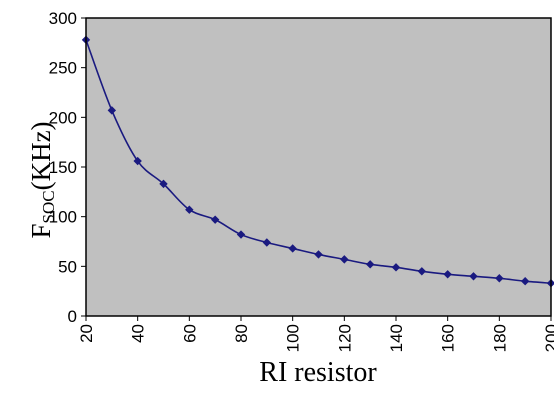 This screenshot has width=554, height=394. Describe the element at coordinates (63, 18) in the screenshot. I see `y-tick-label: 300` at that location.